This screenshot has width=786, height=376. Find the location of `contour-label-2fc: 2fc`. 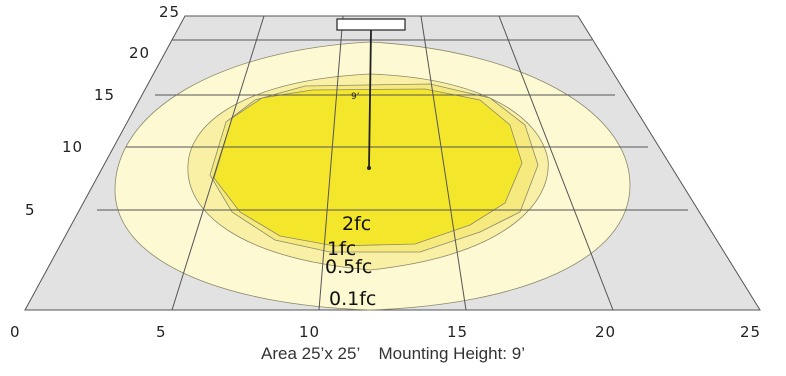

contour-label-2fc: 2fc is located at coordinates (356, 224).